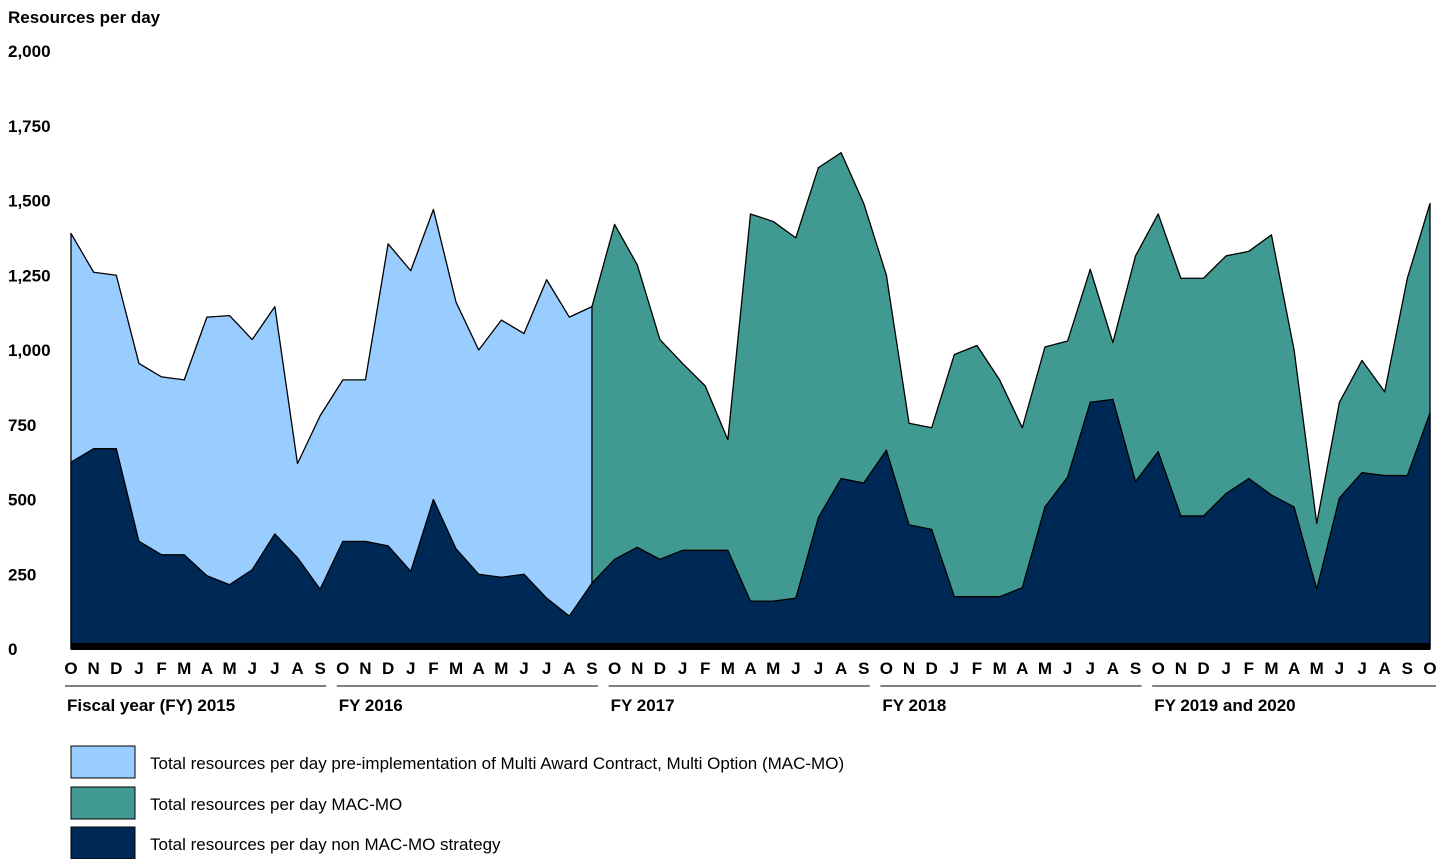 The width and height of the screenshot is (1452, 859). What do you see at coordinates (29, 275) in the screenshot?
I see `y-tick-label: 1,250` at bounding box center [29, 275].